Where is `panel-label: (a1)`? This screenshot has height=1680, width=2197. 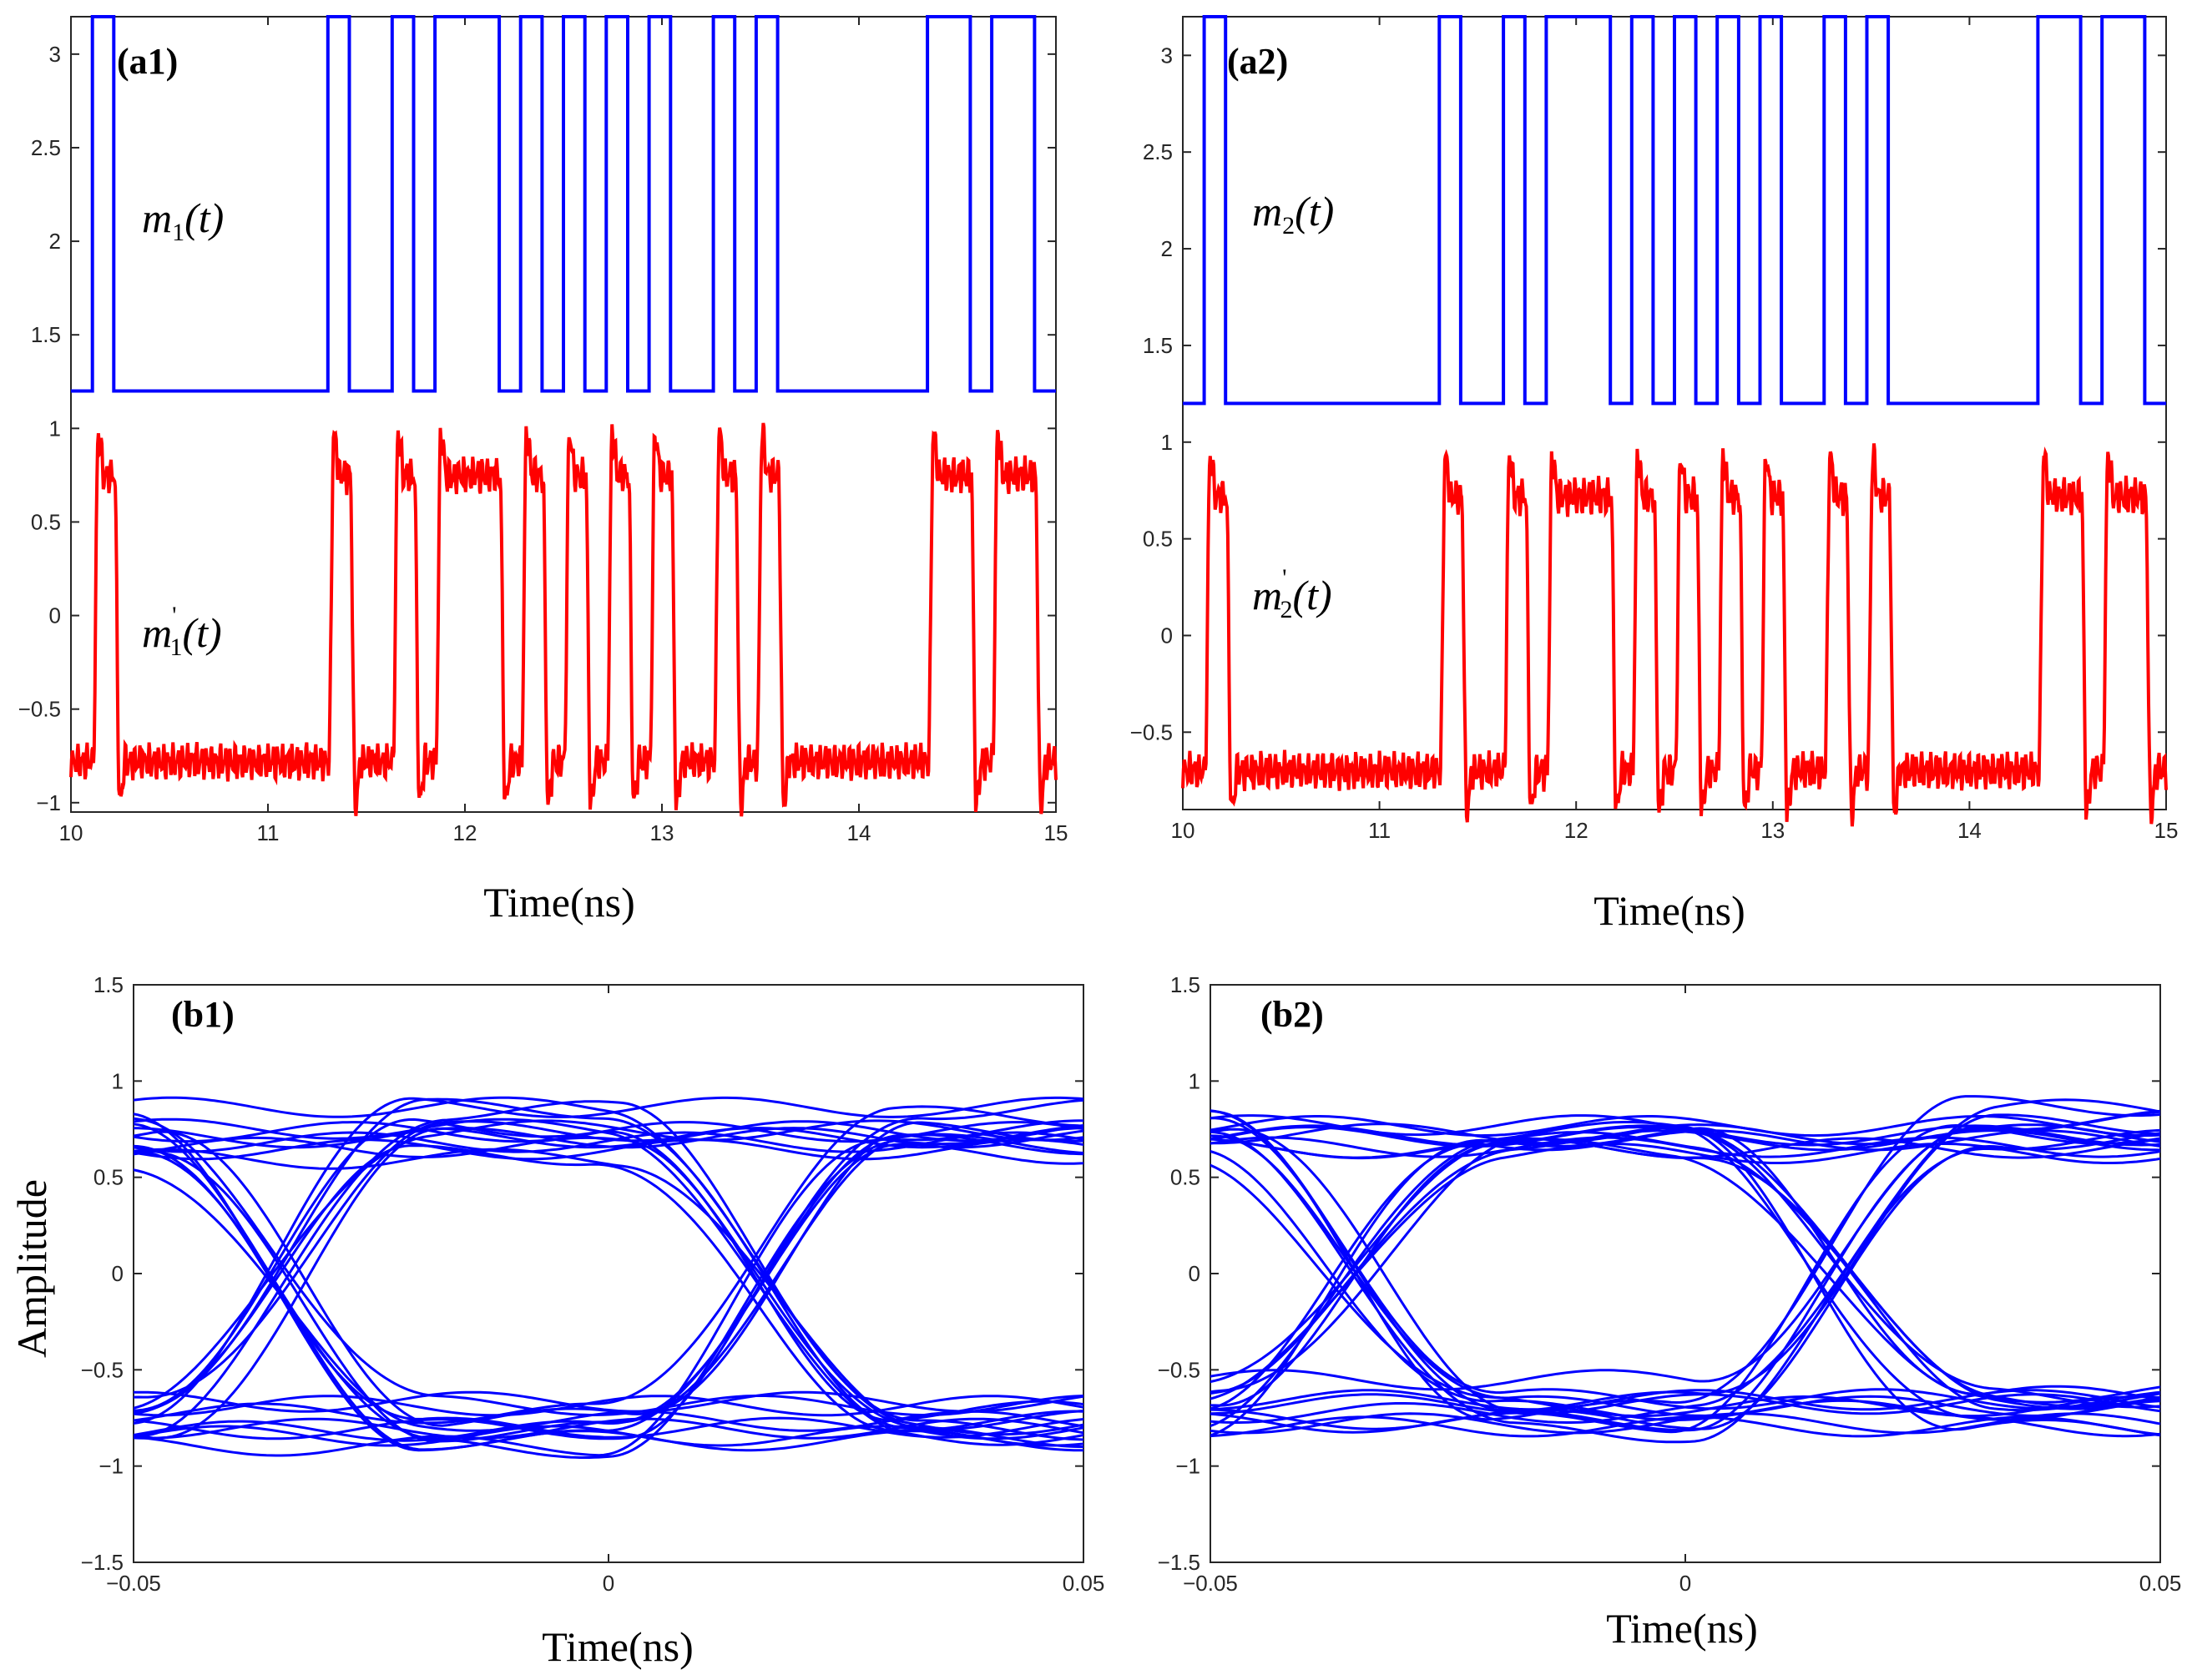 panel-label: (a1) is located at coordinates (147, 61).